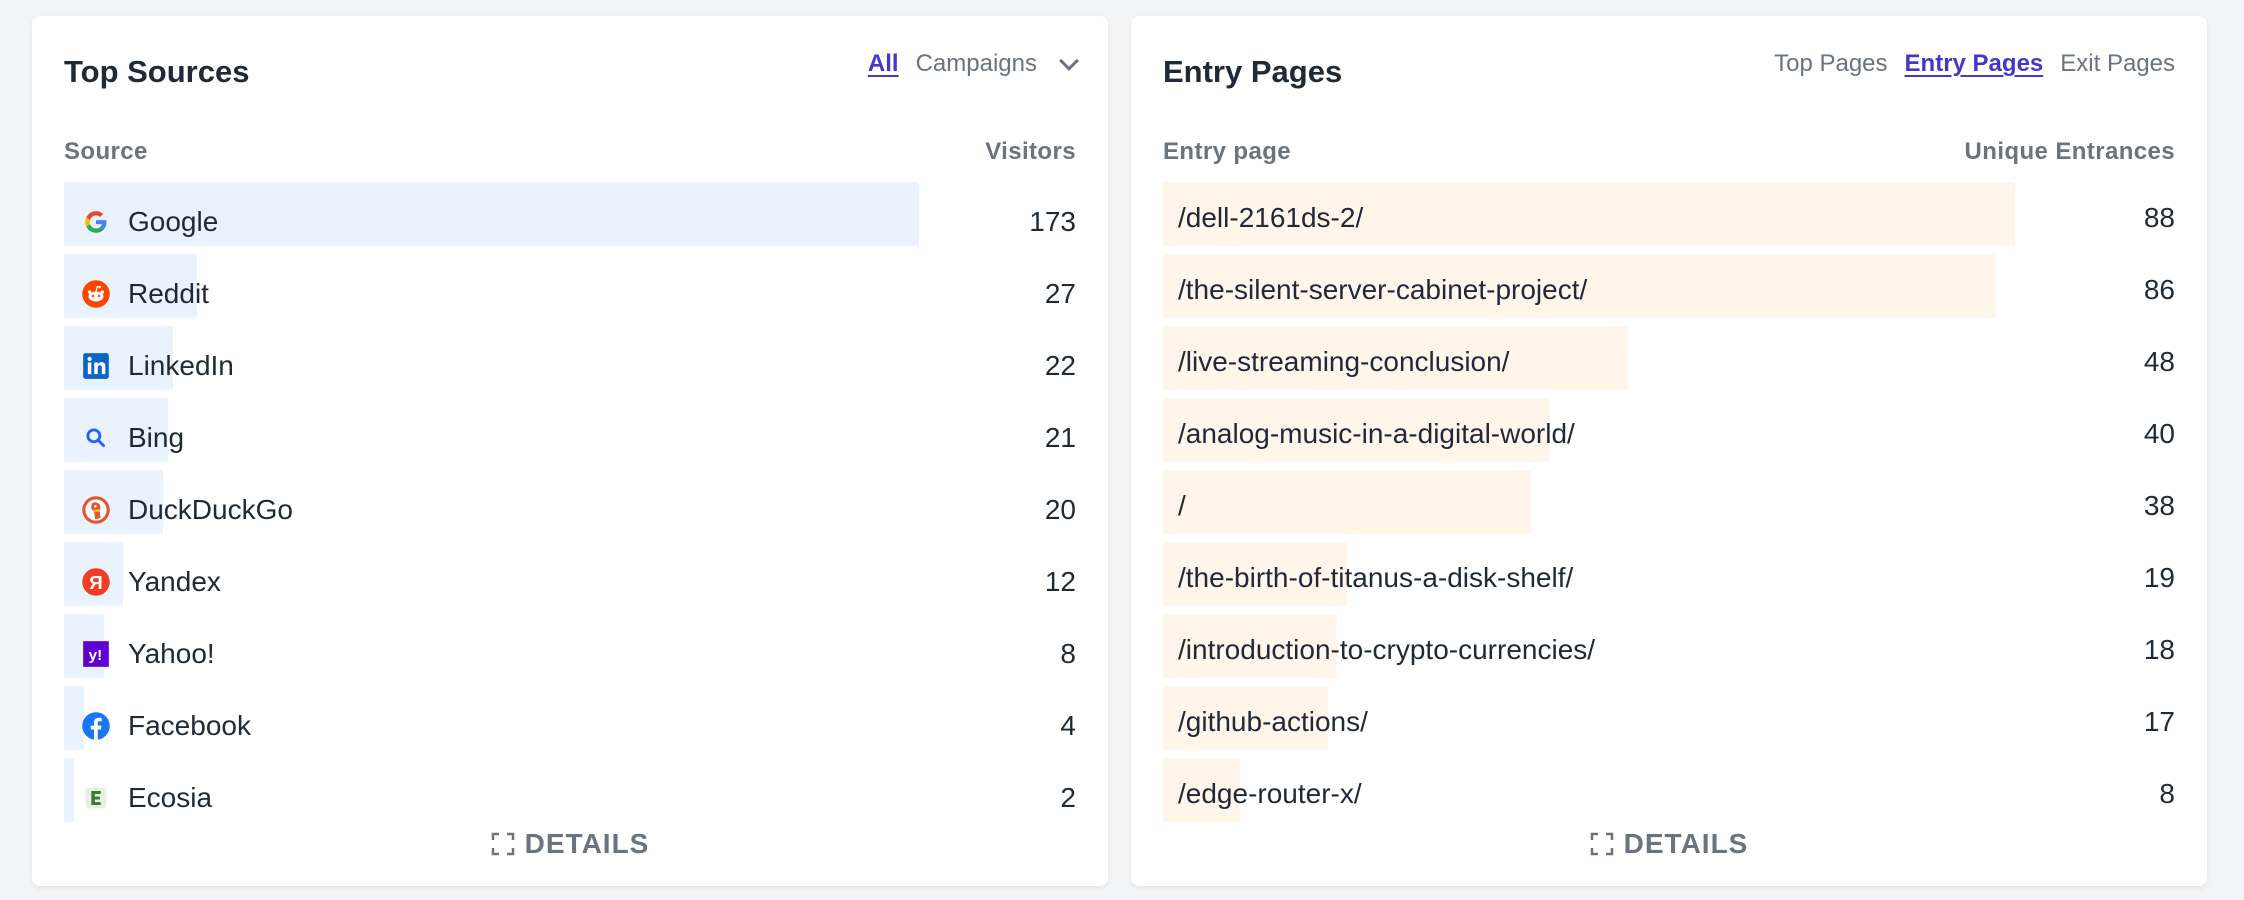  I want to click on visitors-value: 4, so click(1068, 725).